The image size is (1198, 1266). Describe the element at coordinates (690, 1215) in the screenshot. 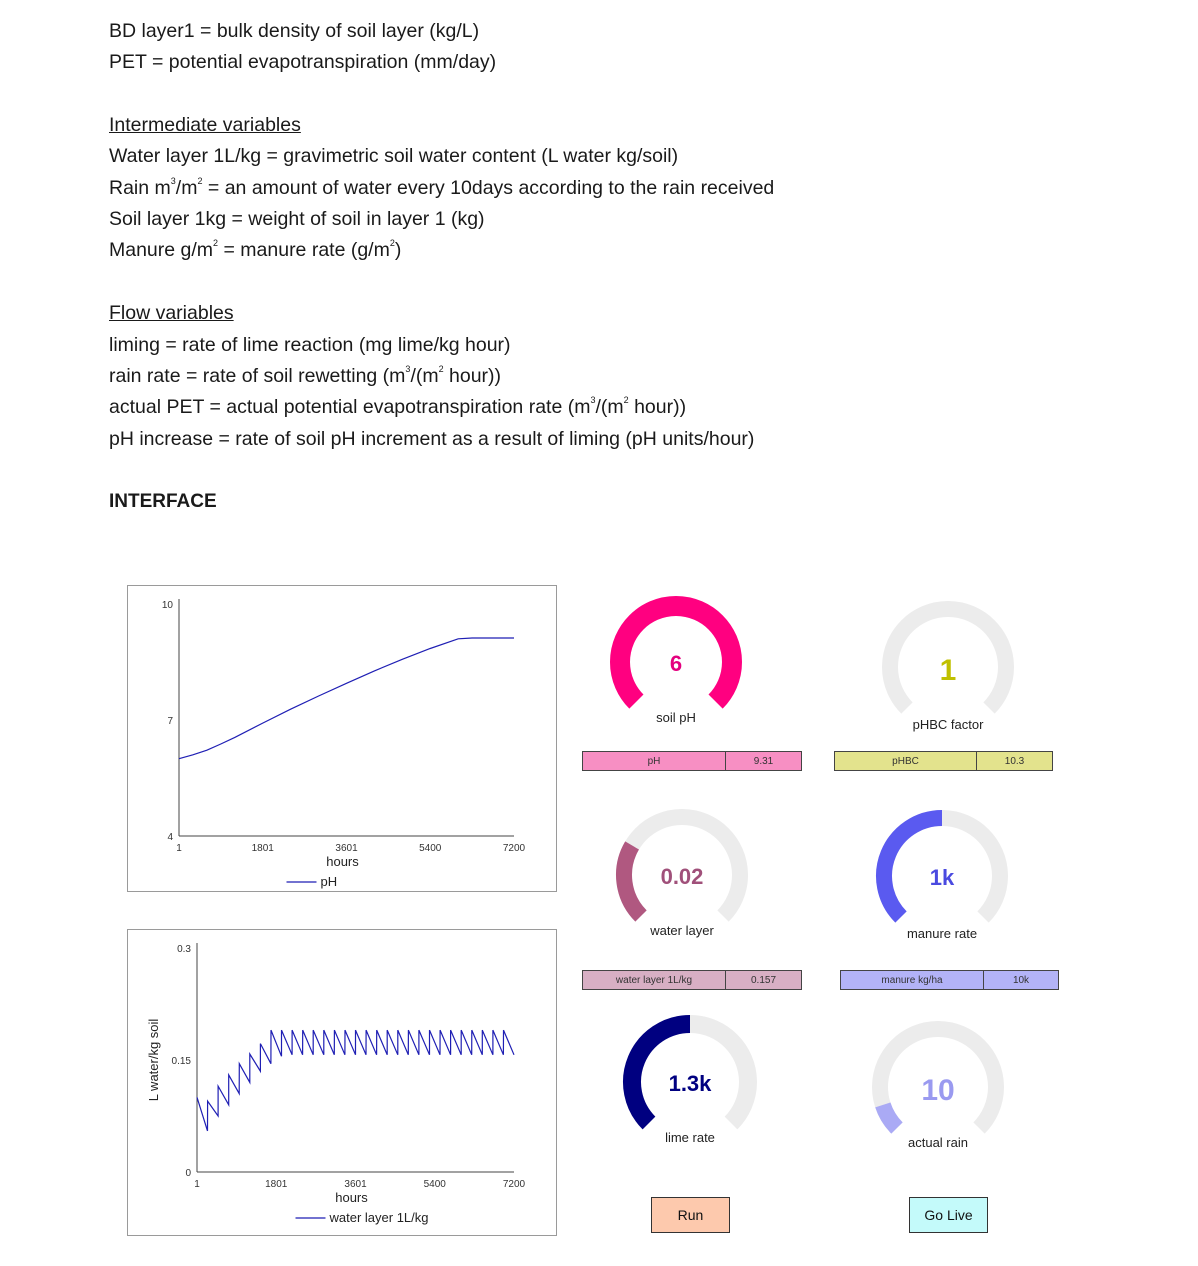

I see `run-button: Run` at that location.